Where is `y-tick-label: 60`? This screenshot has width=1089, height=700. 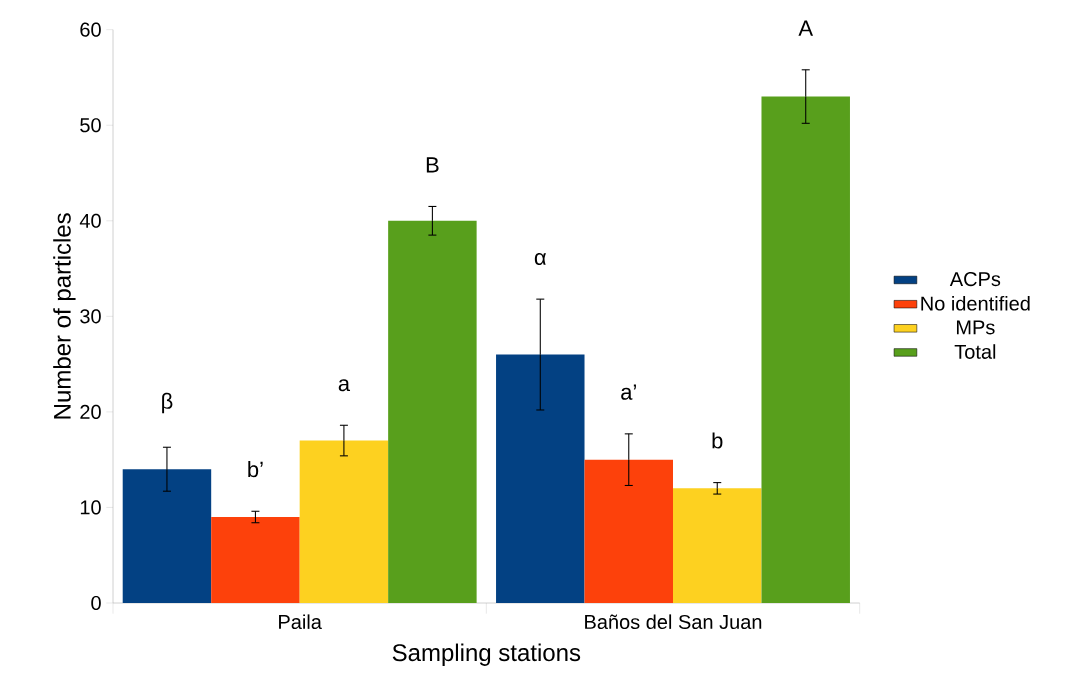
y-tick-label: 60 is located at coordinates (90, 29).